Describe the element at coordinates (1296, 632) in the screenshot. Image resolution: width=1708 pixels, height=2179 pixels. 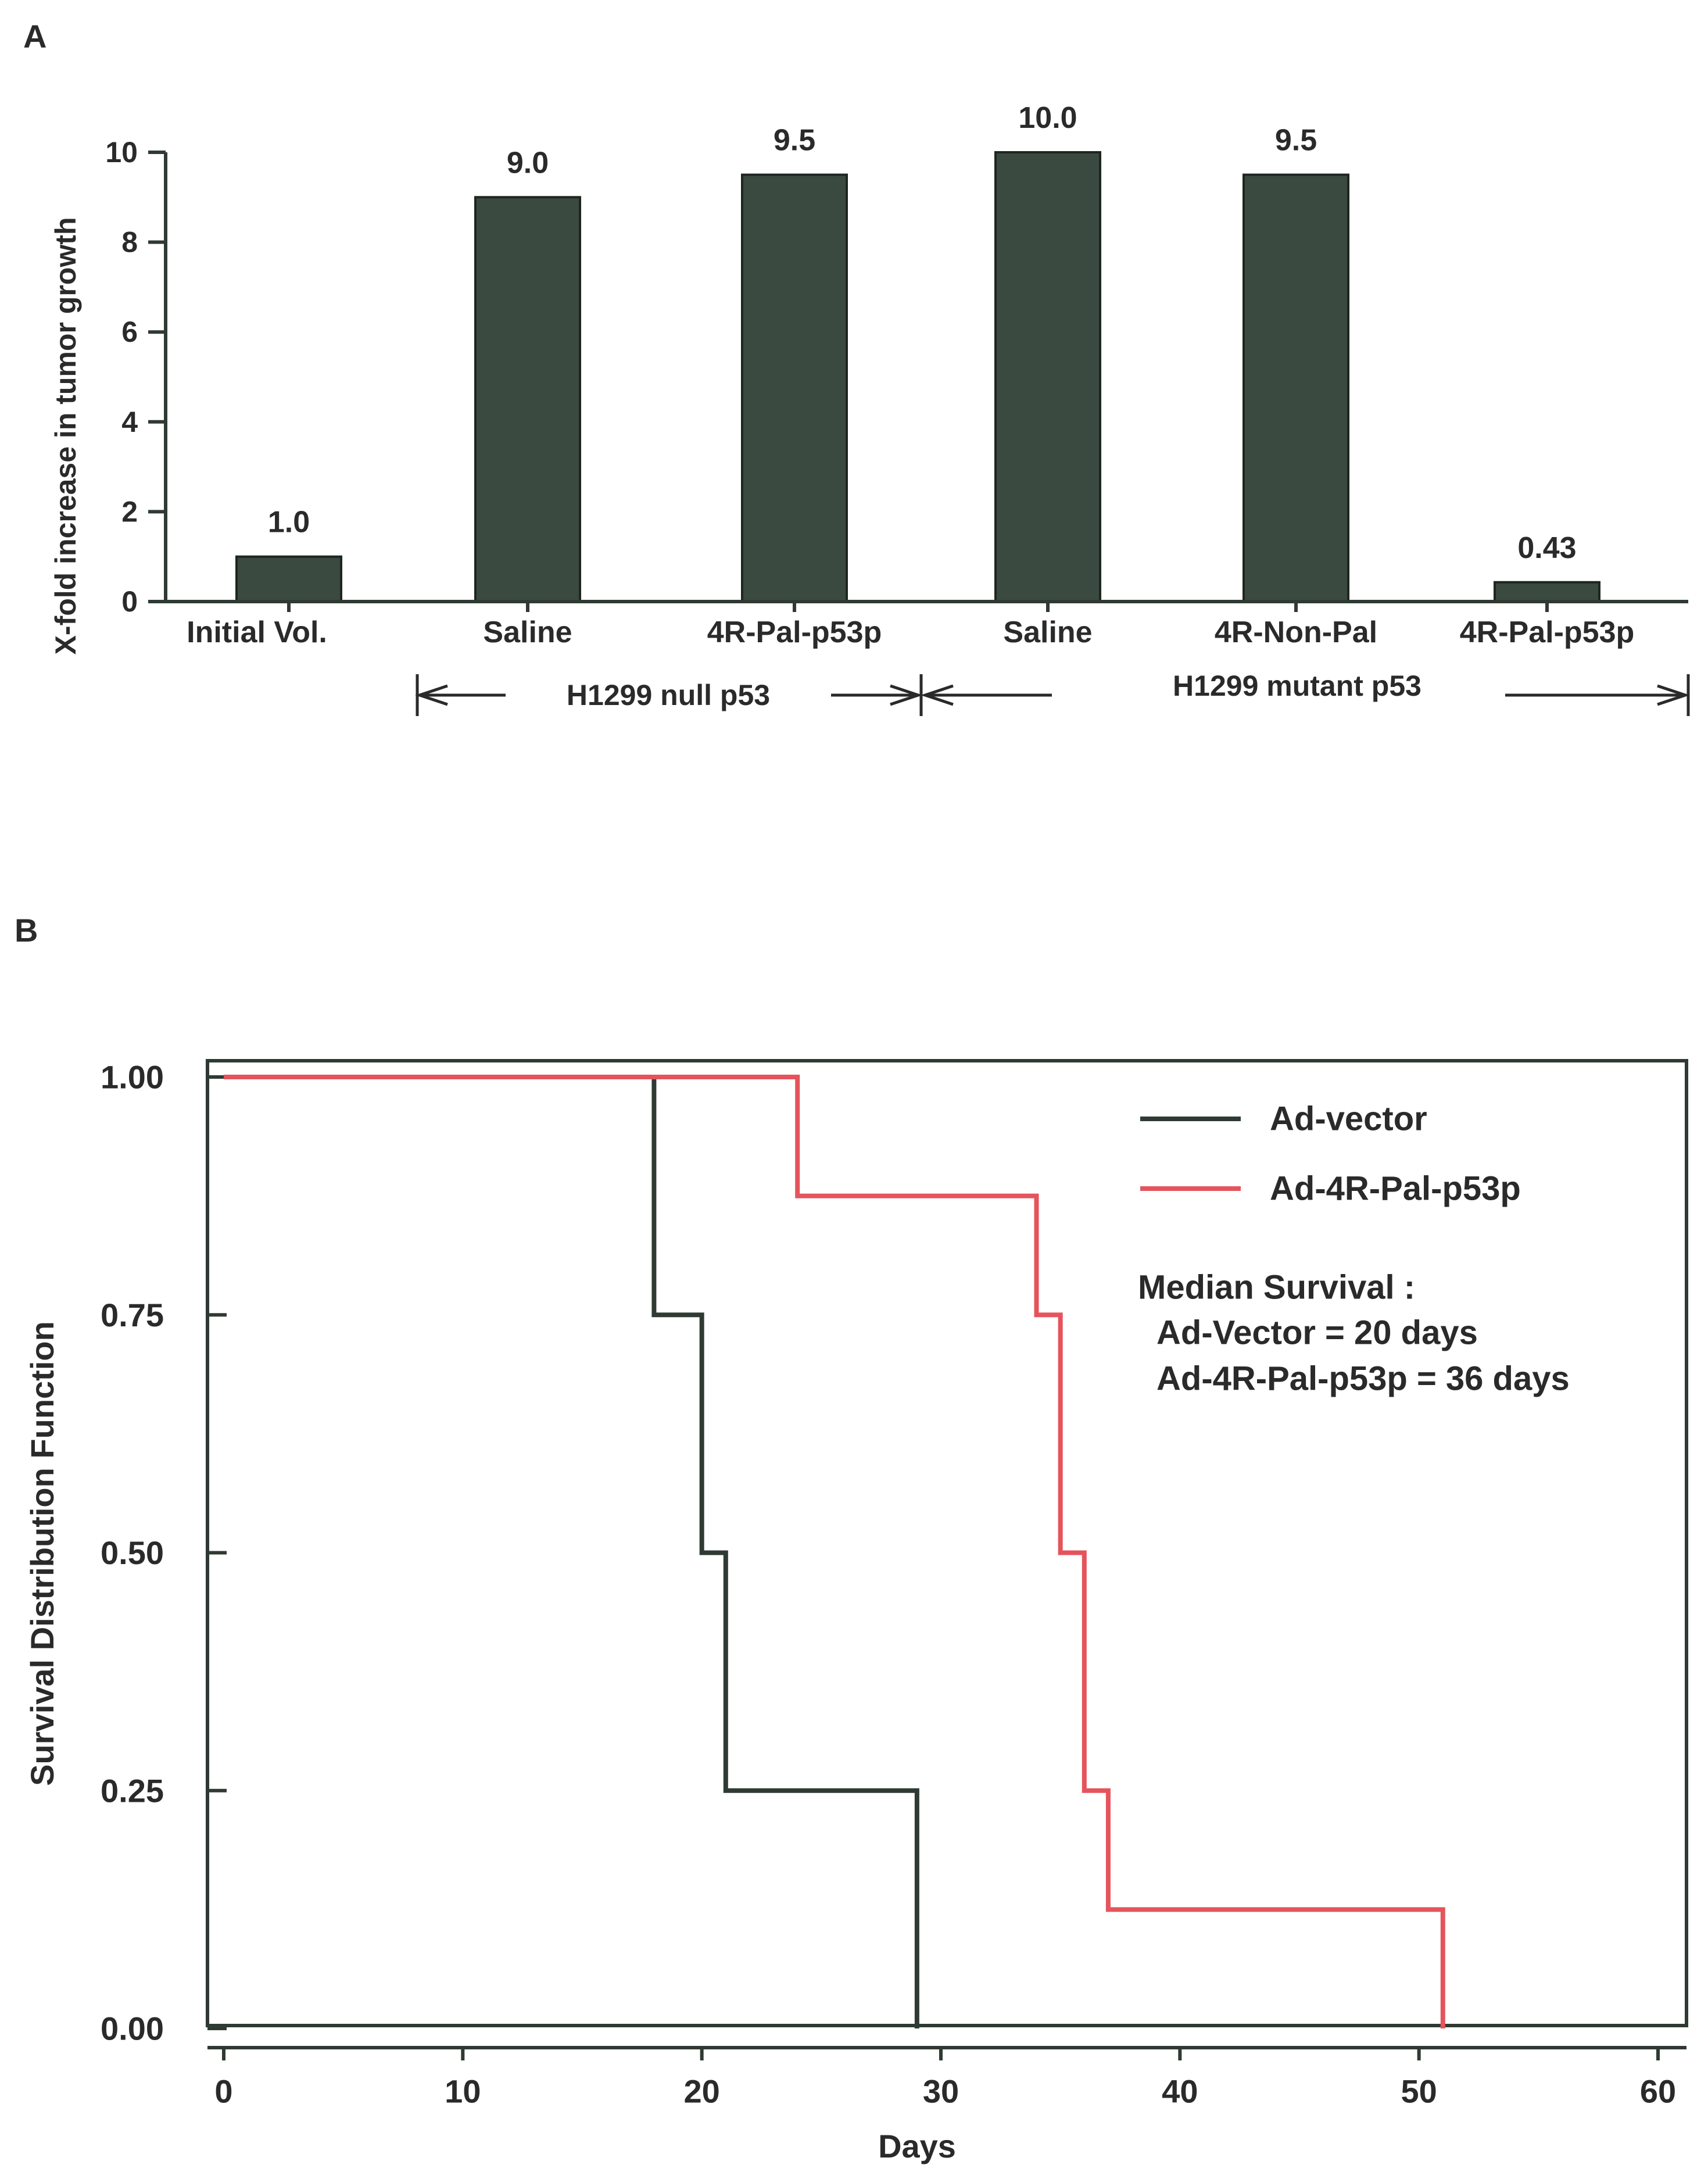
I see `panel-a-category-label: 4R-Non-Pal` at that location.